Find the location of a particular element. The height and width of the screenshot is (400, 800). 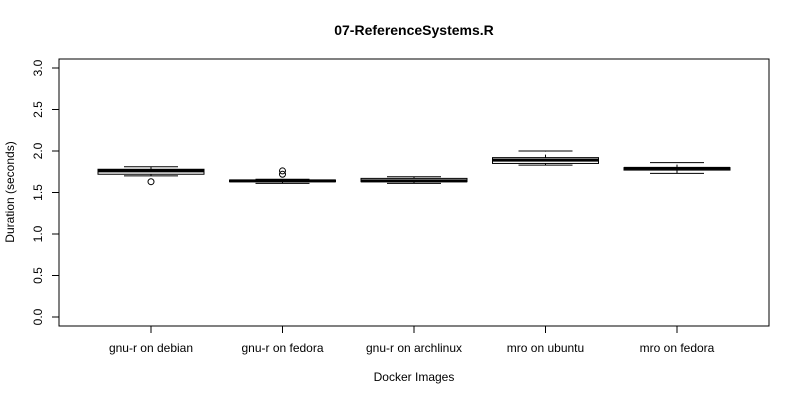

y-tick-label: 2.0 is located at coordinates (38, 150).